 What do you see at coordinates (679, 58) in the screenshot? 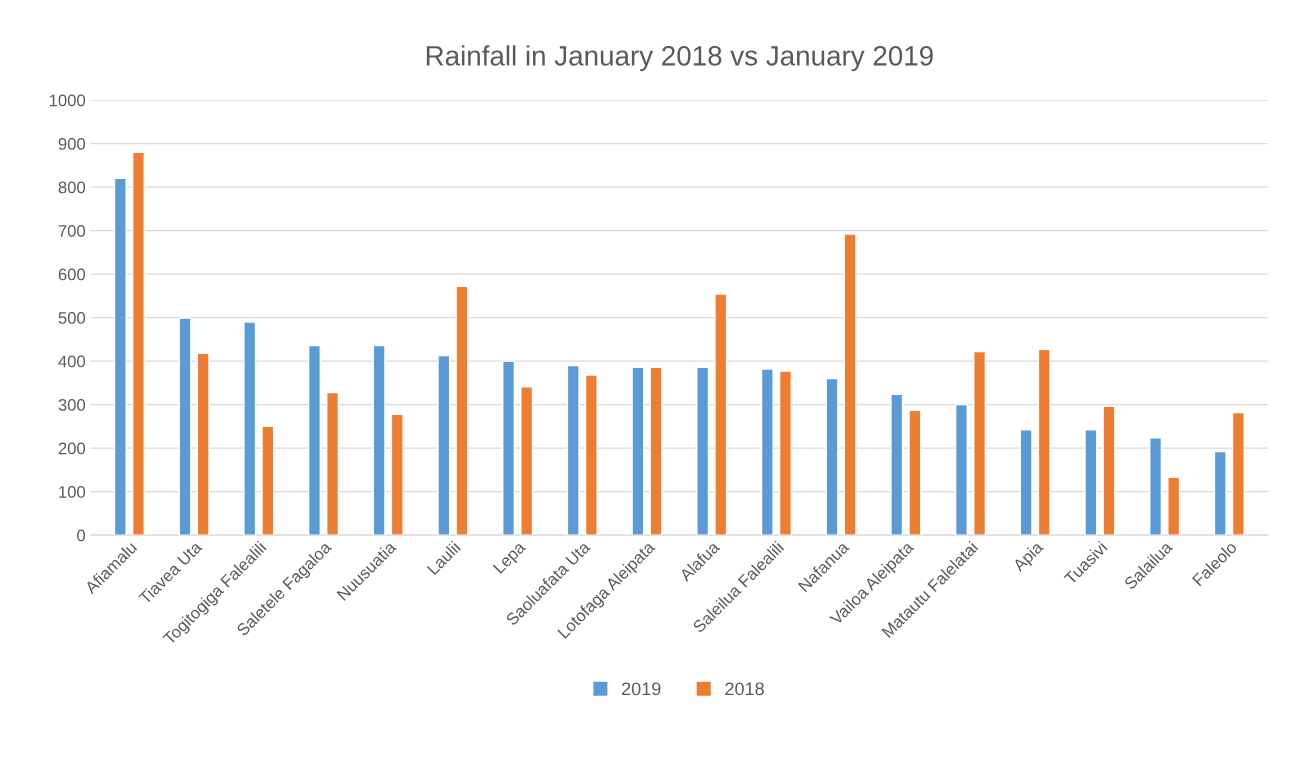
I see `chart-title: Rainfall in January 2018 vs January 2019` at bounding box center [679, 58].